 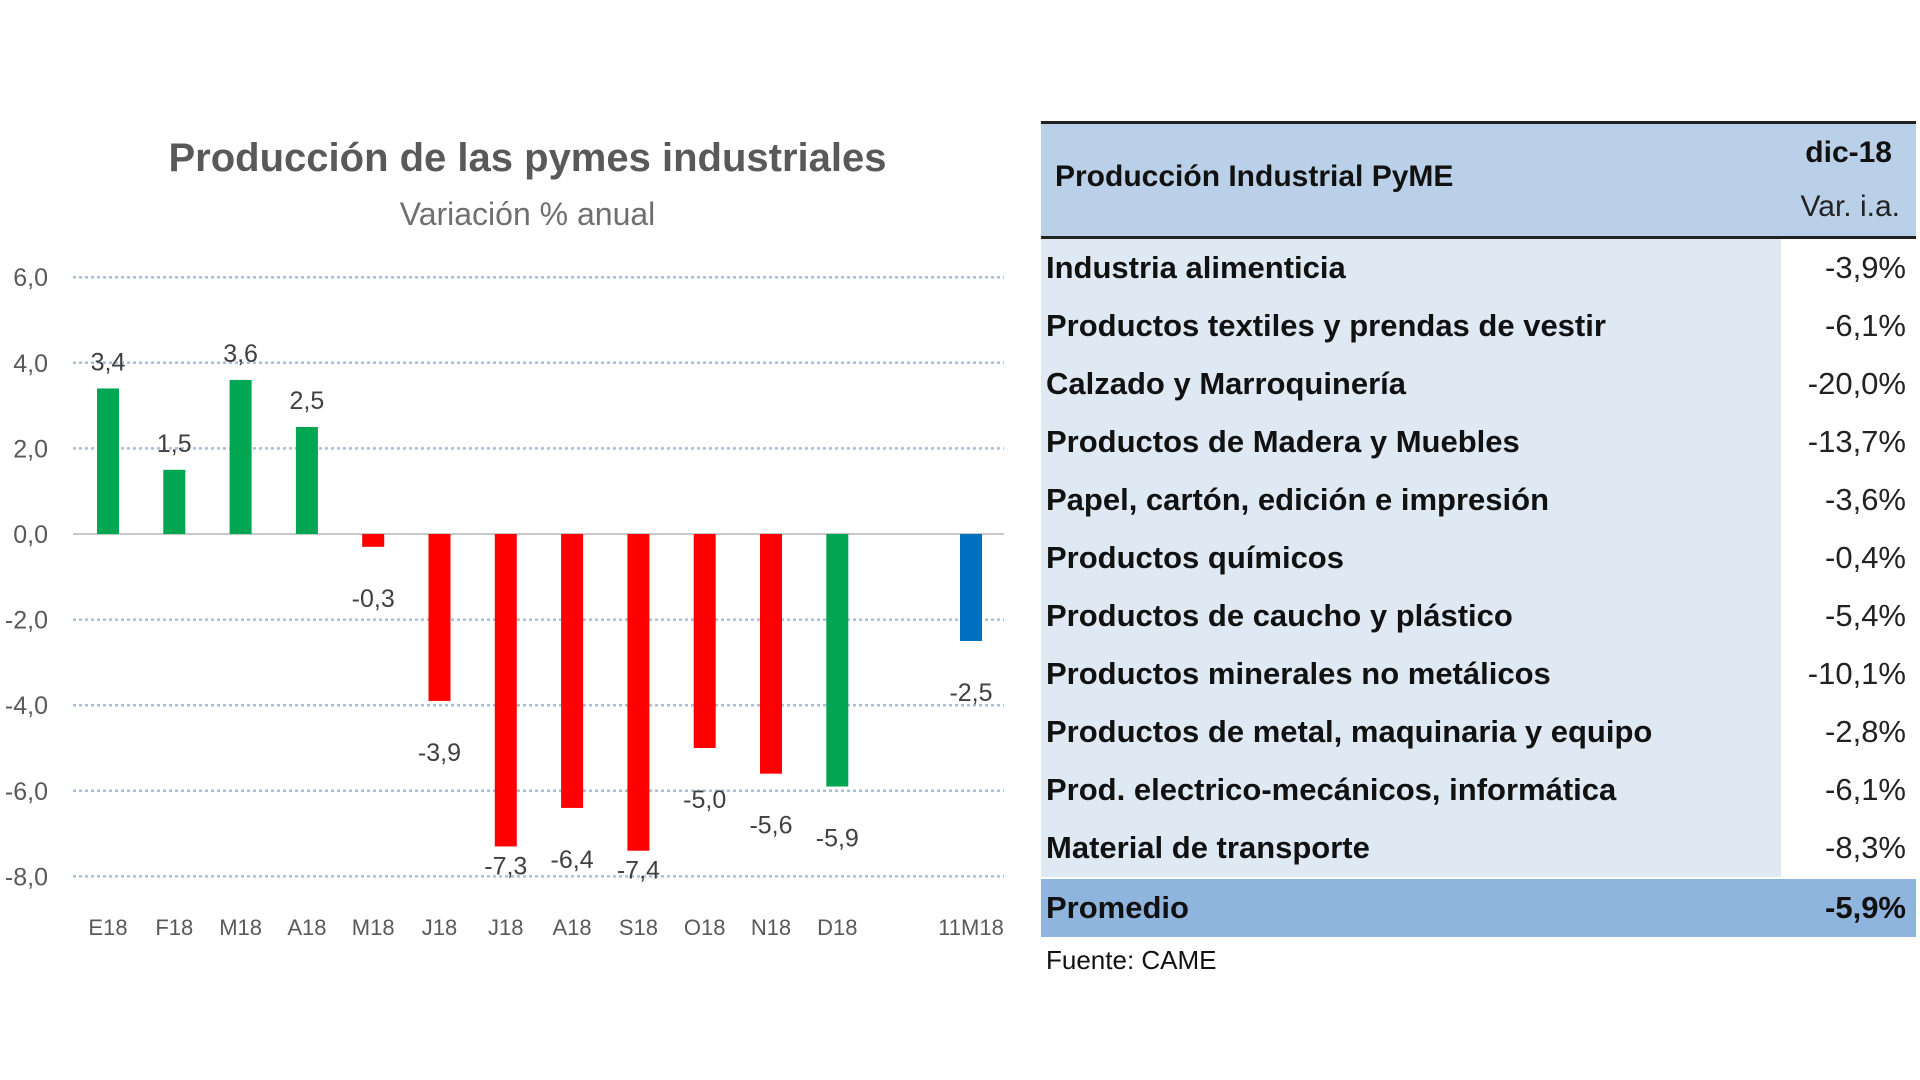 What do you see at coordinates (638, 871) in the screenshot?
I see `data-label: -7,4` at bounding box center [638, 871].